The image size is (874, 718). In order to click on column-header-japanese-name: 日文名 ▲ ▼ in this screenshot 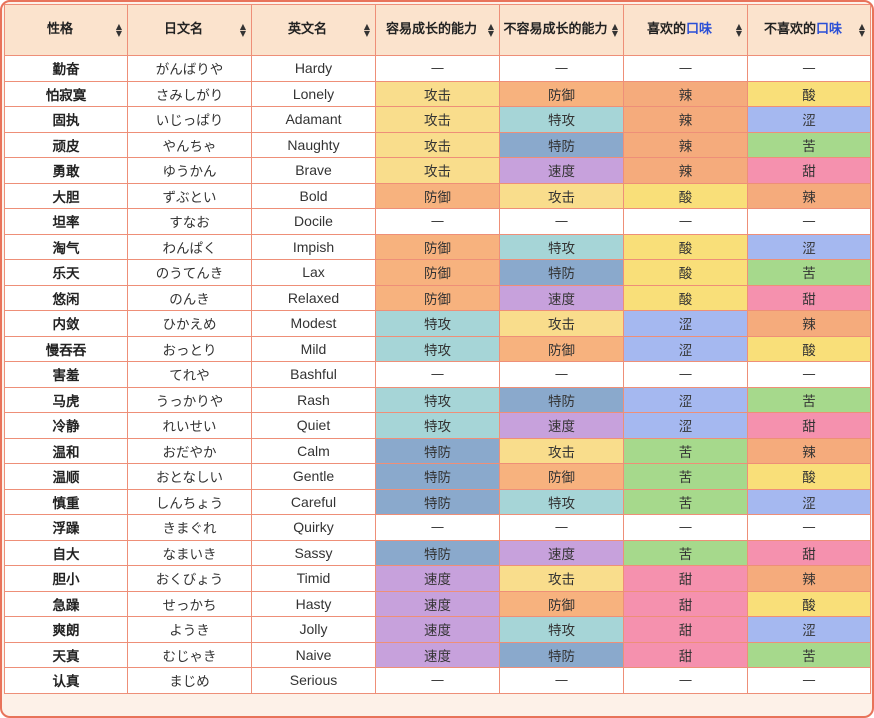, I will do `click(189, 30)`.